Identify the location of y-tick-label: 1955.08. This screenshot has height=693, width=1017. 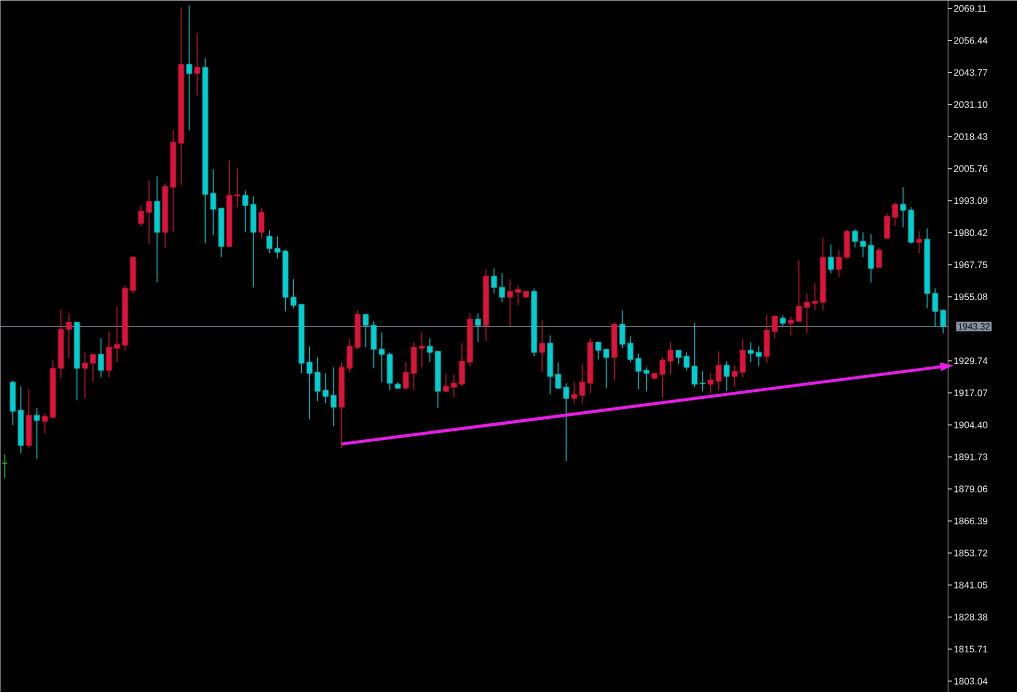
(971, 297).